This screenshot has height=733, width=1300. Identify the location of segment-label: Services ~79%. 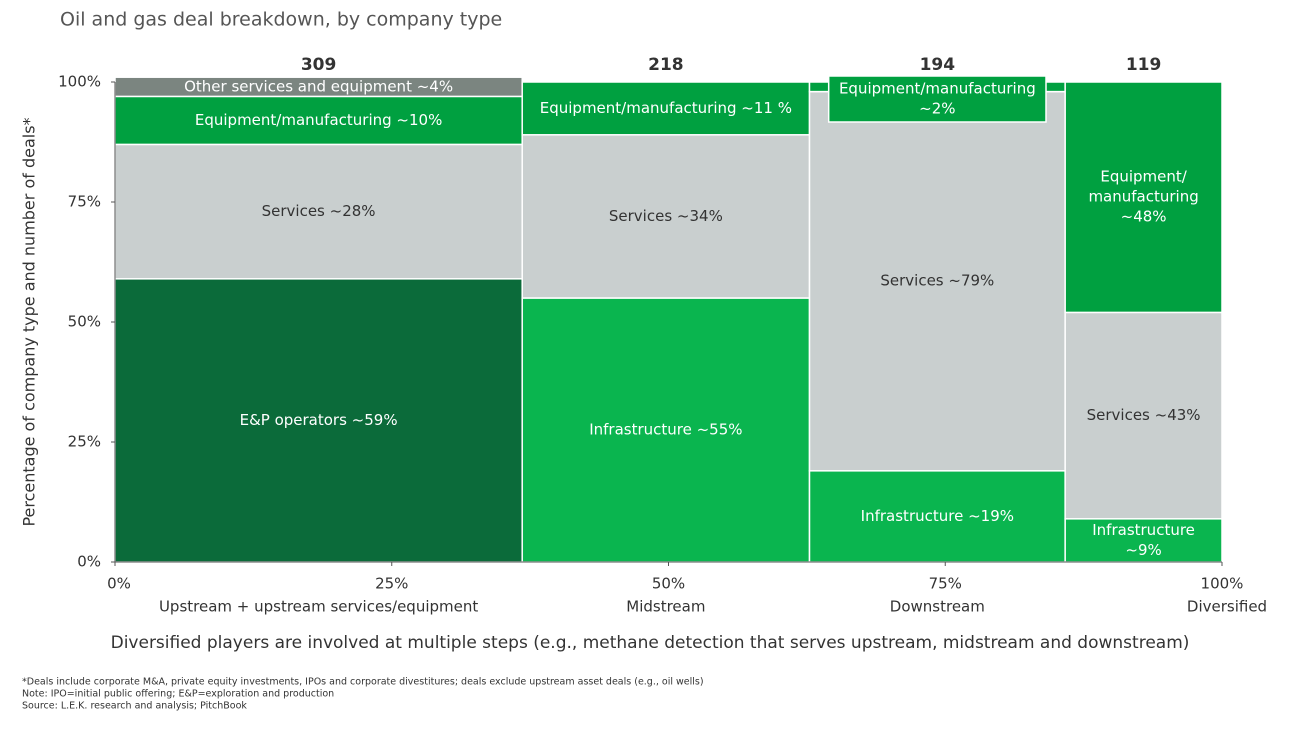
(937, 281).